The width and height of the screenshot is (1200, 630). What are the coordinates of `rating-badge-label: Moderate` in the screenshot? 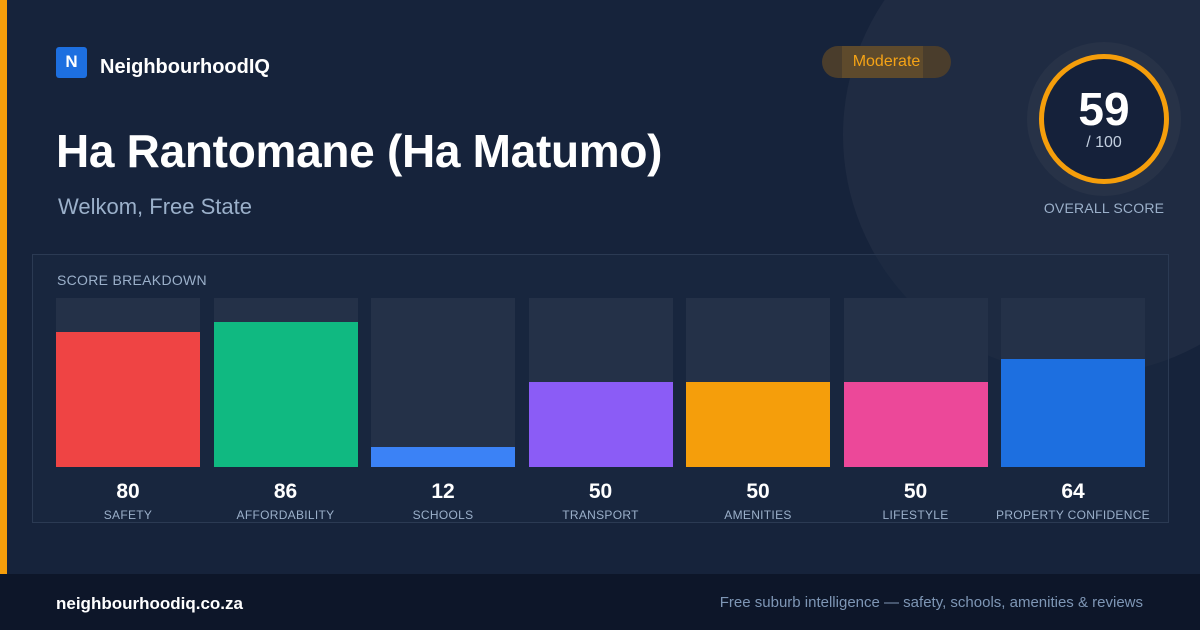 It's located at (886, 61).